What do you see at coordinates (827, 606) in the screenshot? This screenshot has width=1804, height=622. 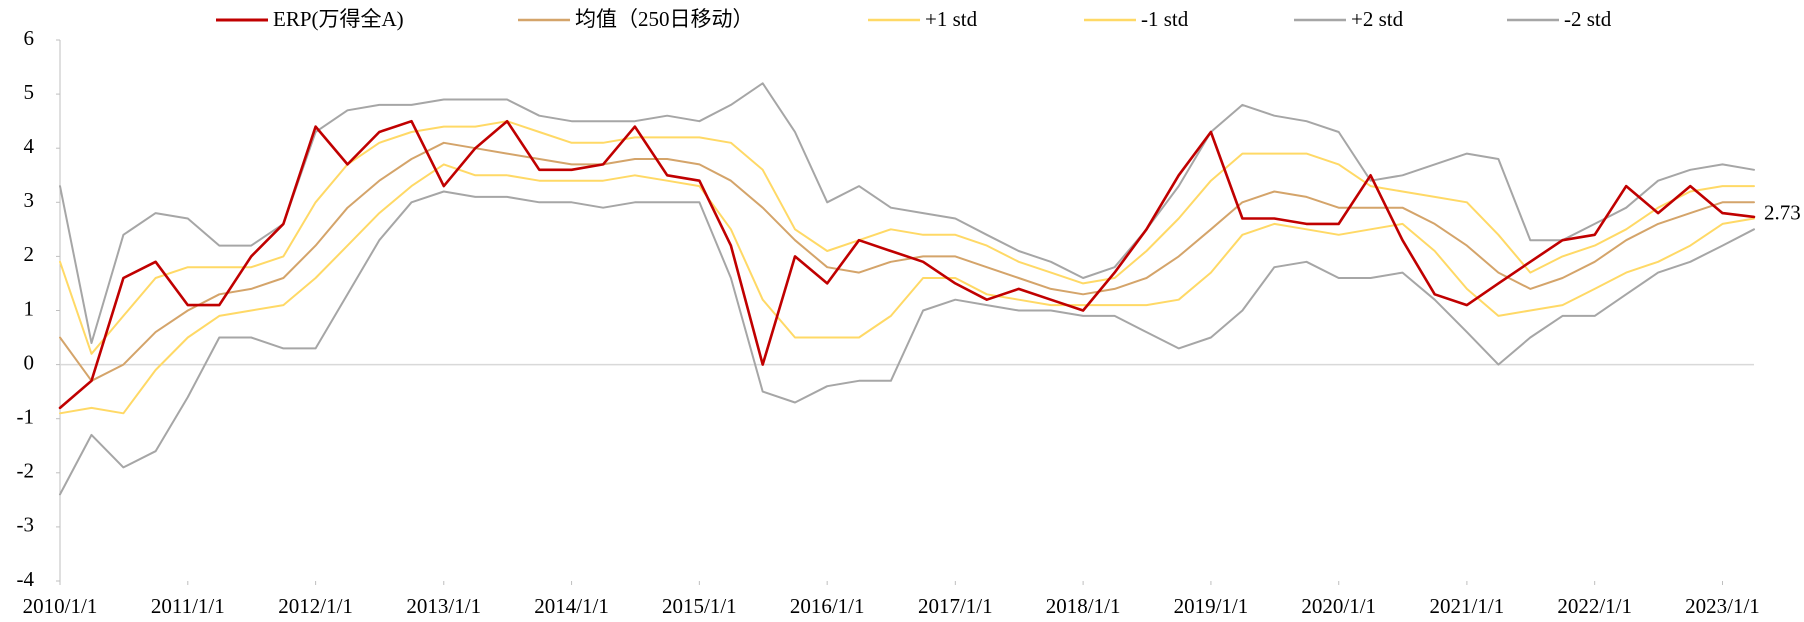 I see `x-tick-label: 2016/1/1` at bounding box center [827, 606].